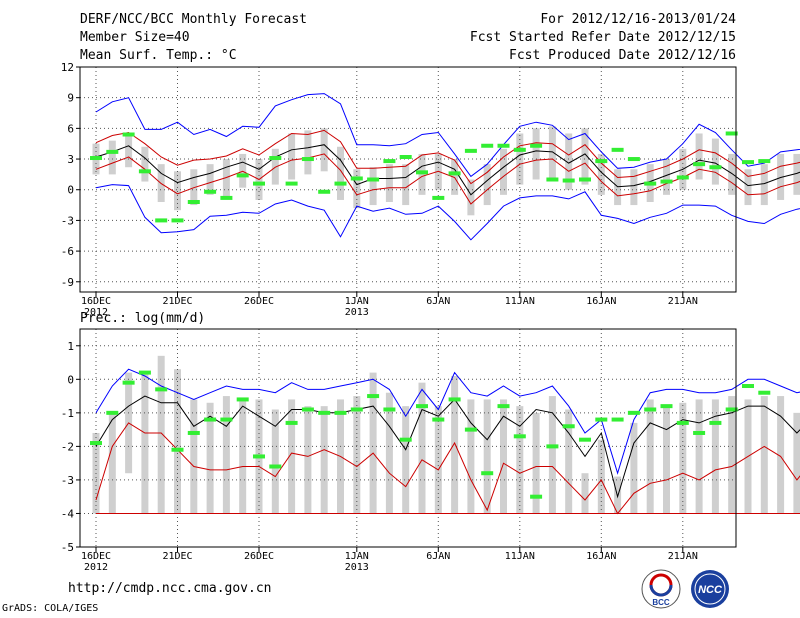 The image size is (800, 618). Describe the element at coordinates (142, 318) in the screenshot. I see `panel-title: Prec.: log(mm/d)` at that location.